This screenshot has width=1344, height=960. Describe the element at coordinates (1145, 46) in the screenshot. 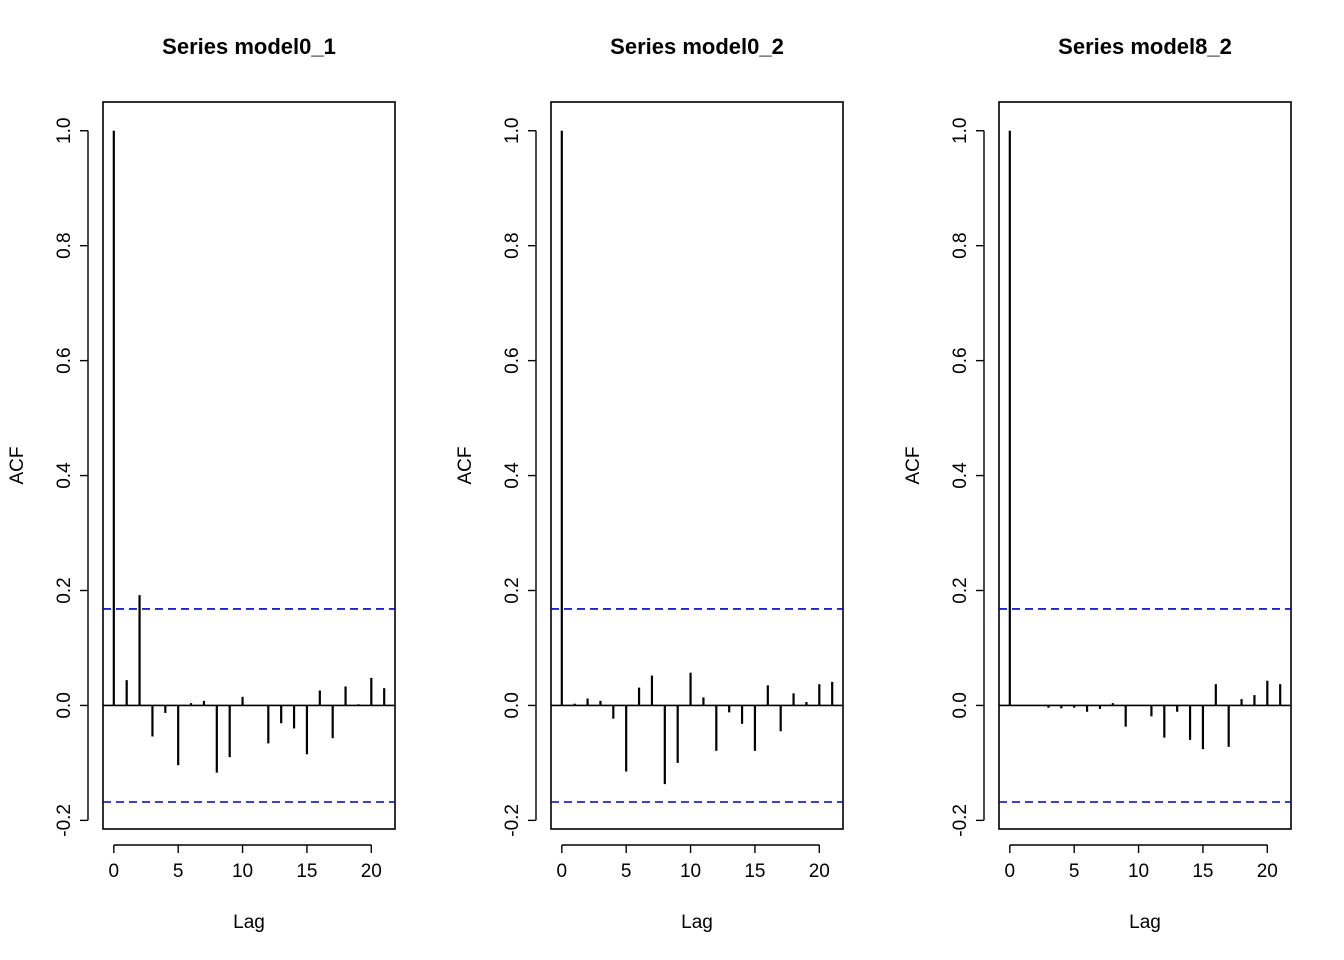

I see `chart-title: Series model8_2` at that location.